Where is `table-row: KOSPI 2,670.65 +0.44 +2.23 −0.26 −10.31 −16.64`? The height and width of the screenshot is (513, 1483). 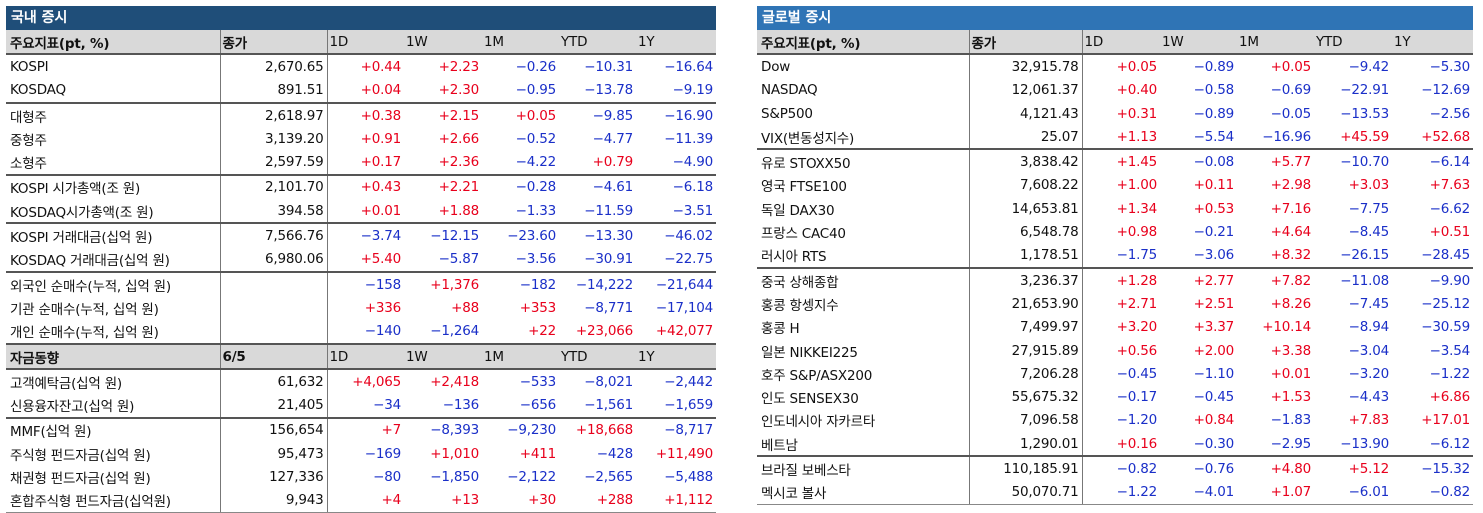 table-row: KOSPI 2,670.65 +0.44 +2.23 −0.26 −10.31 −16.64 is located at coordinates (361, 66).